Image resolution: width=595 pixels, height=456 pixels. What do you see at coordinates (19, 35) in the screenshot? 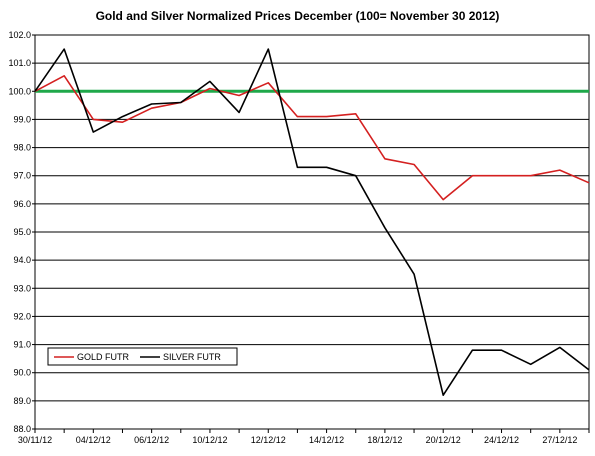
I see `y-tick-label: 102.0` at bounding box center [19, 35].